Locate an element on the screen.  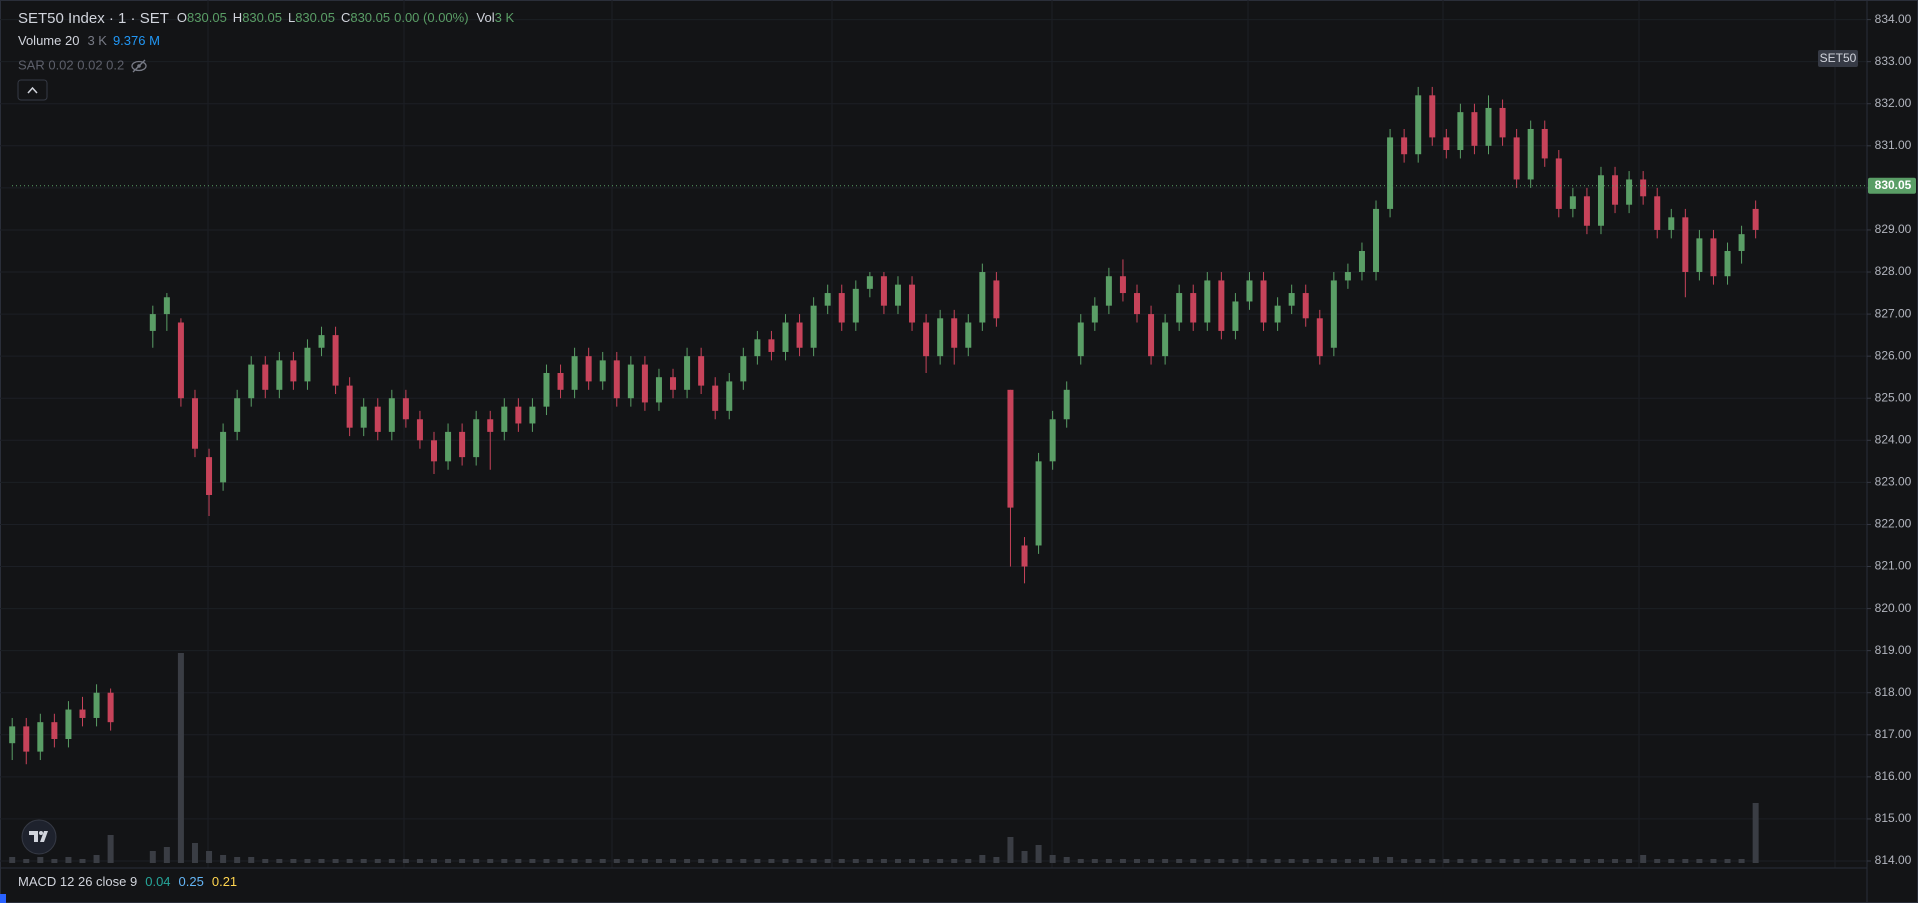
sar-legend: SAR 0.02 0.02 0.2 is located at coordinates (71, 64).